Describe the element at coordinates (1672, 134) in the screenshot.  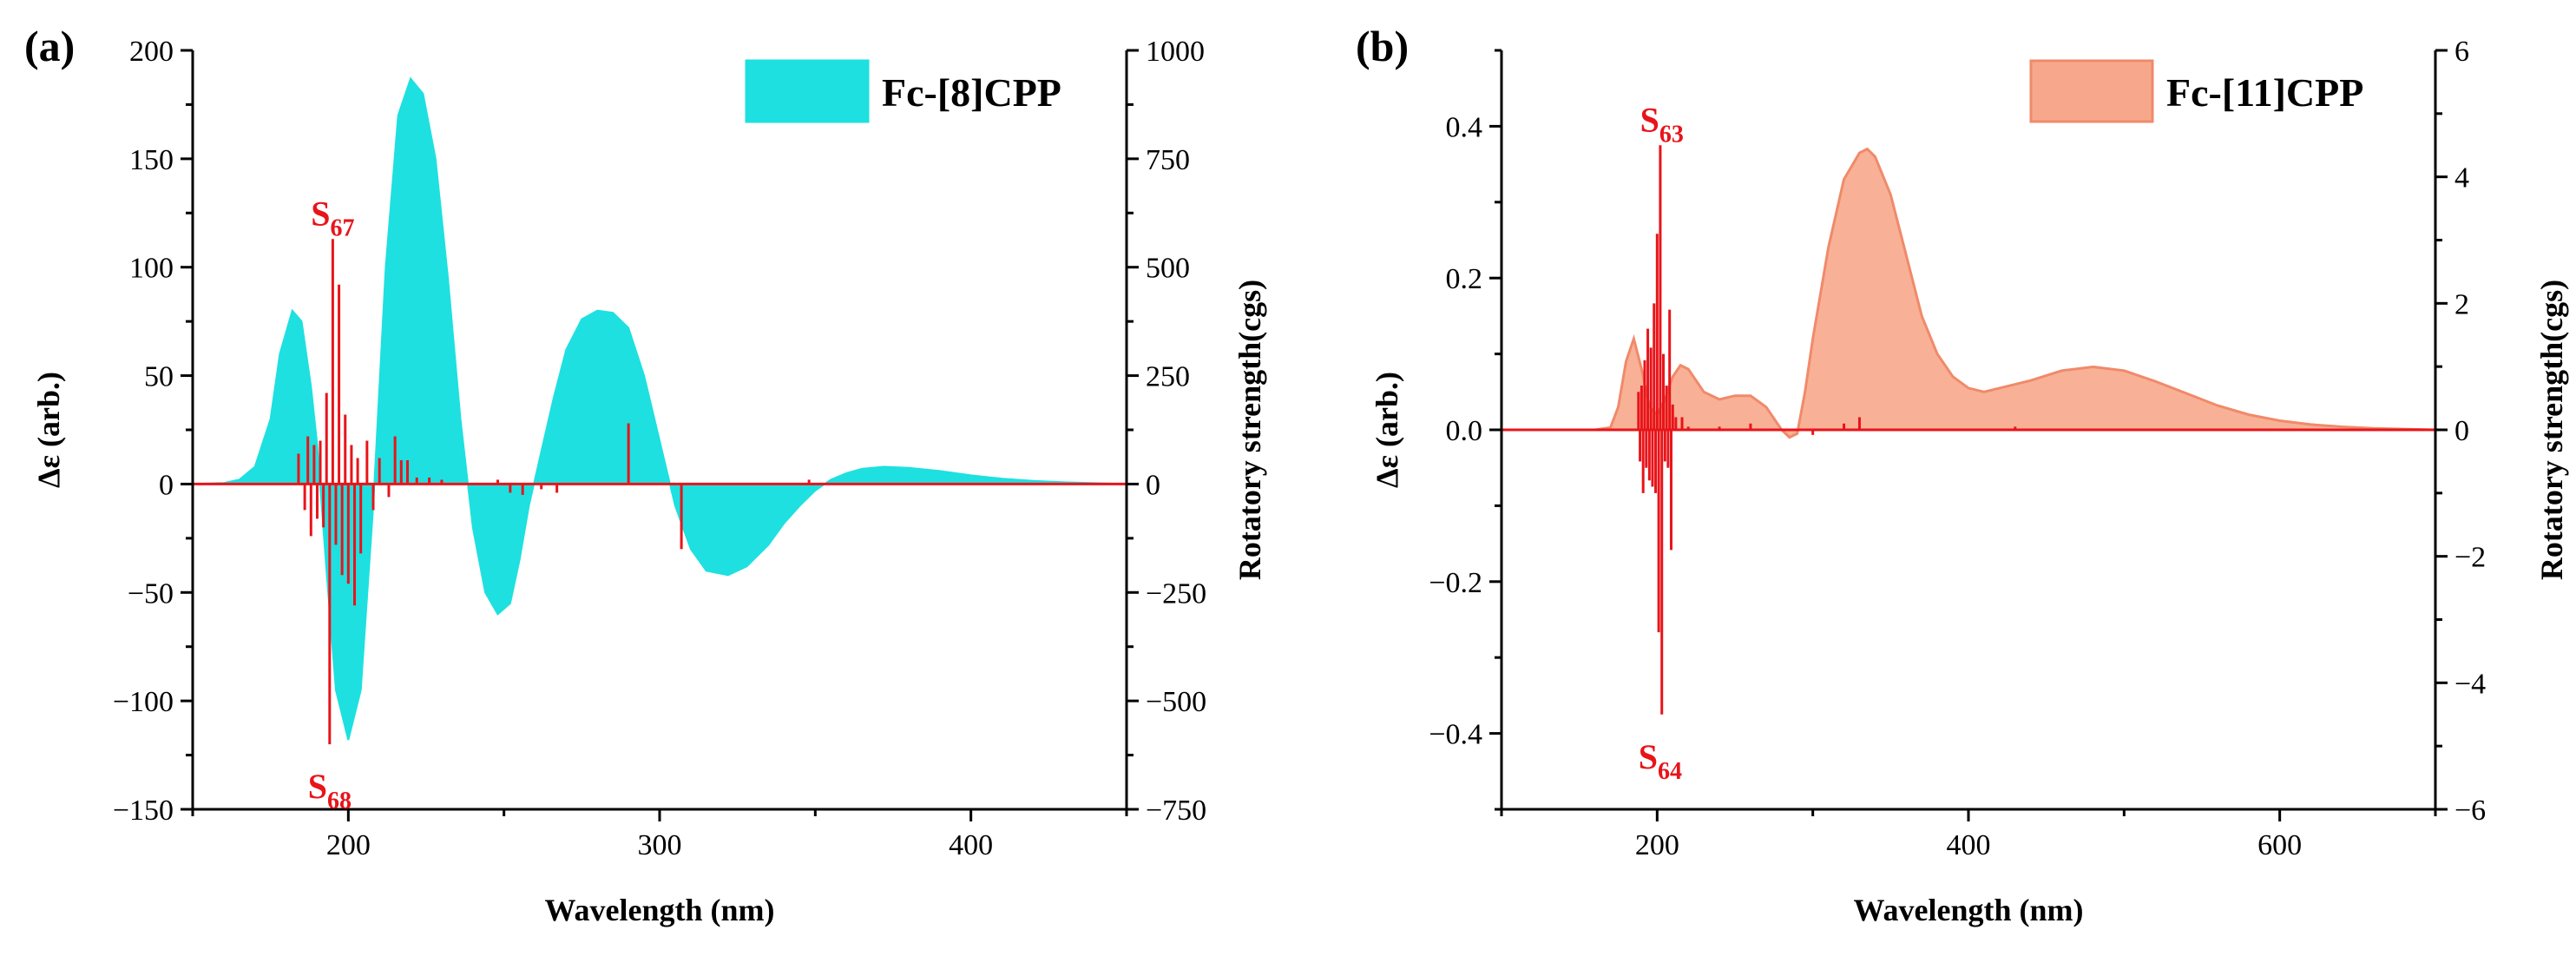
I see `state-index: 63` at that location.